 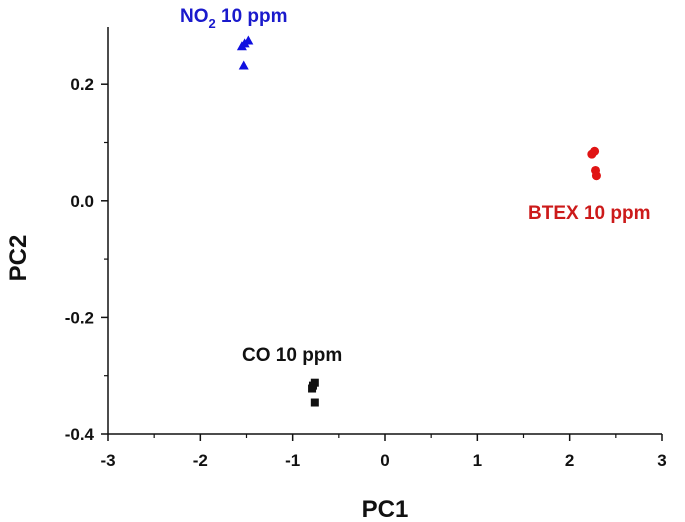 I want to click on x-axis-title: PC1, so click(x=385, y=509).